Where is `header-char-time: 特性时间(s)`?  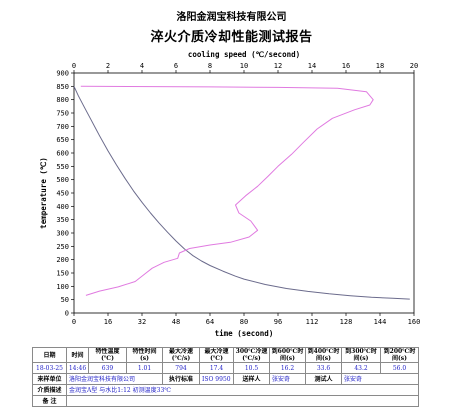 header-char-time: 特性时间(s) is located at coordinates (144, 355).